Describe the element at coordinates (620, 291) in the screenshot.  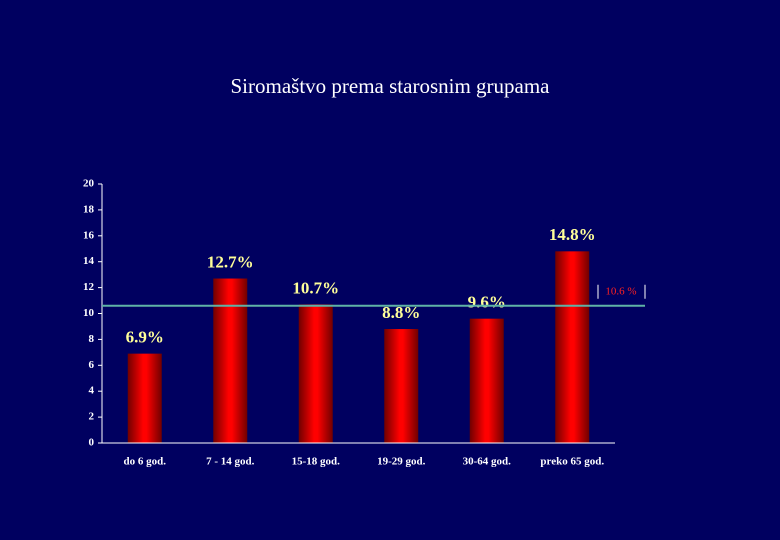
I see `reference-label: 10.6 %` at that location.